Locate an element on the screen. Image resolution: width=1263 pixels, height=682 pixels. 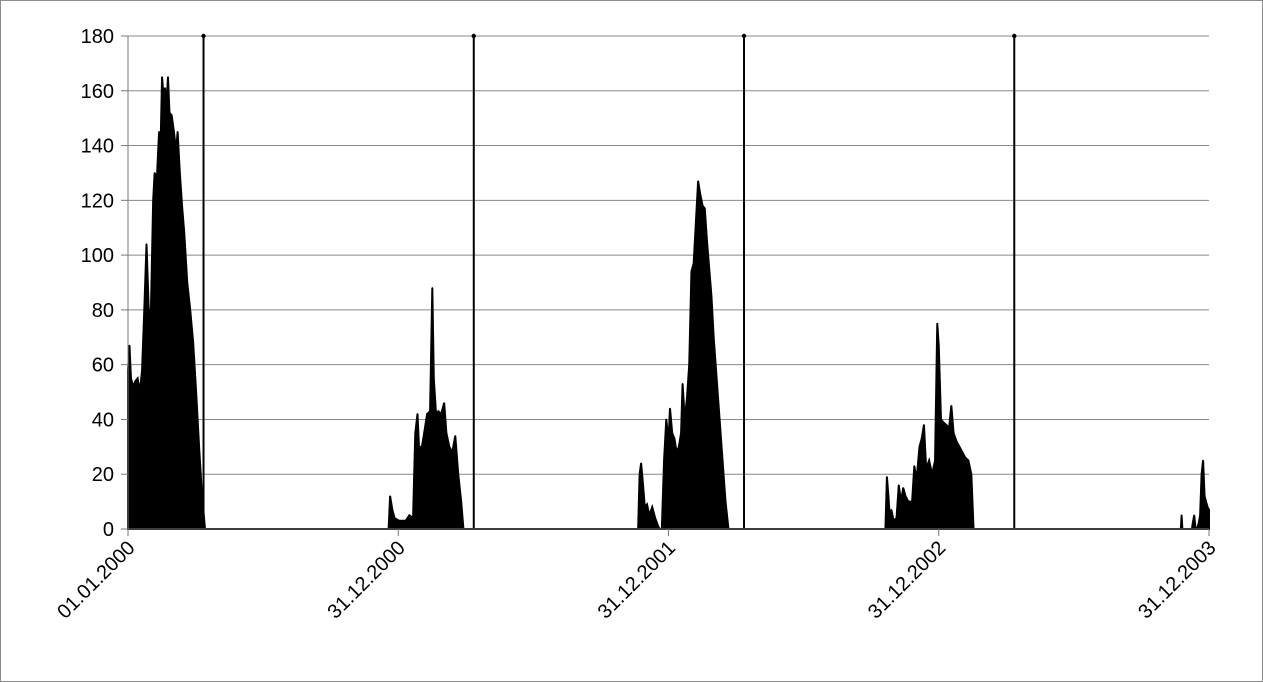
x-tick-label: 31.12.2001 is located at coordinates (637, 580).